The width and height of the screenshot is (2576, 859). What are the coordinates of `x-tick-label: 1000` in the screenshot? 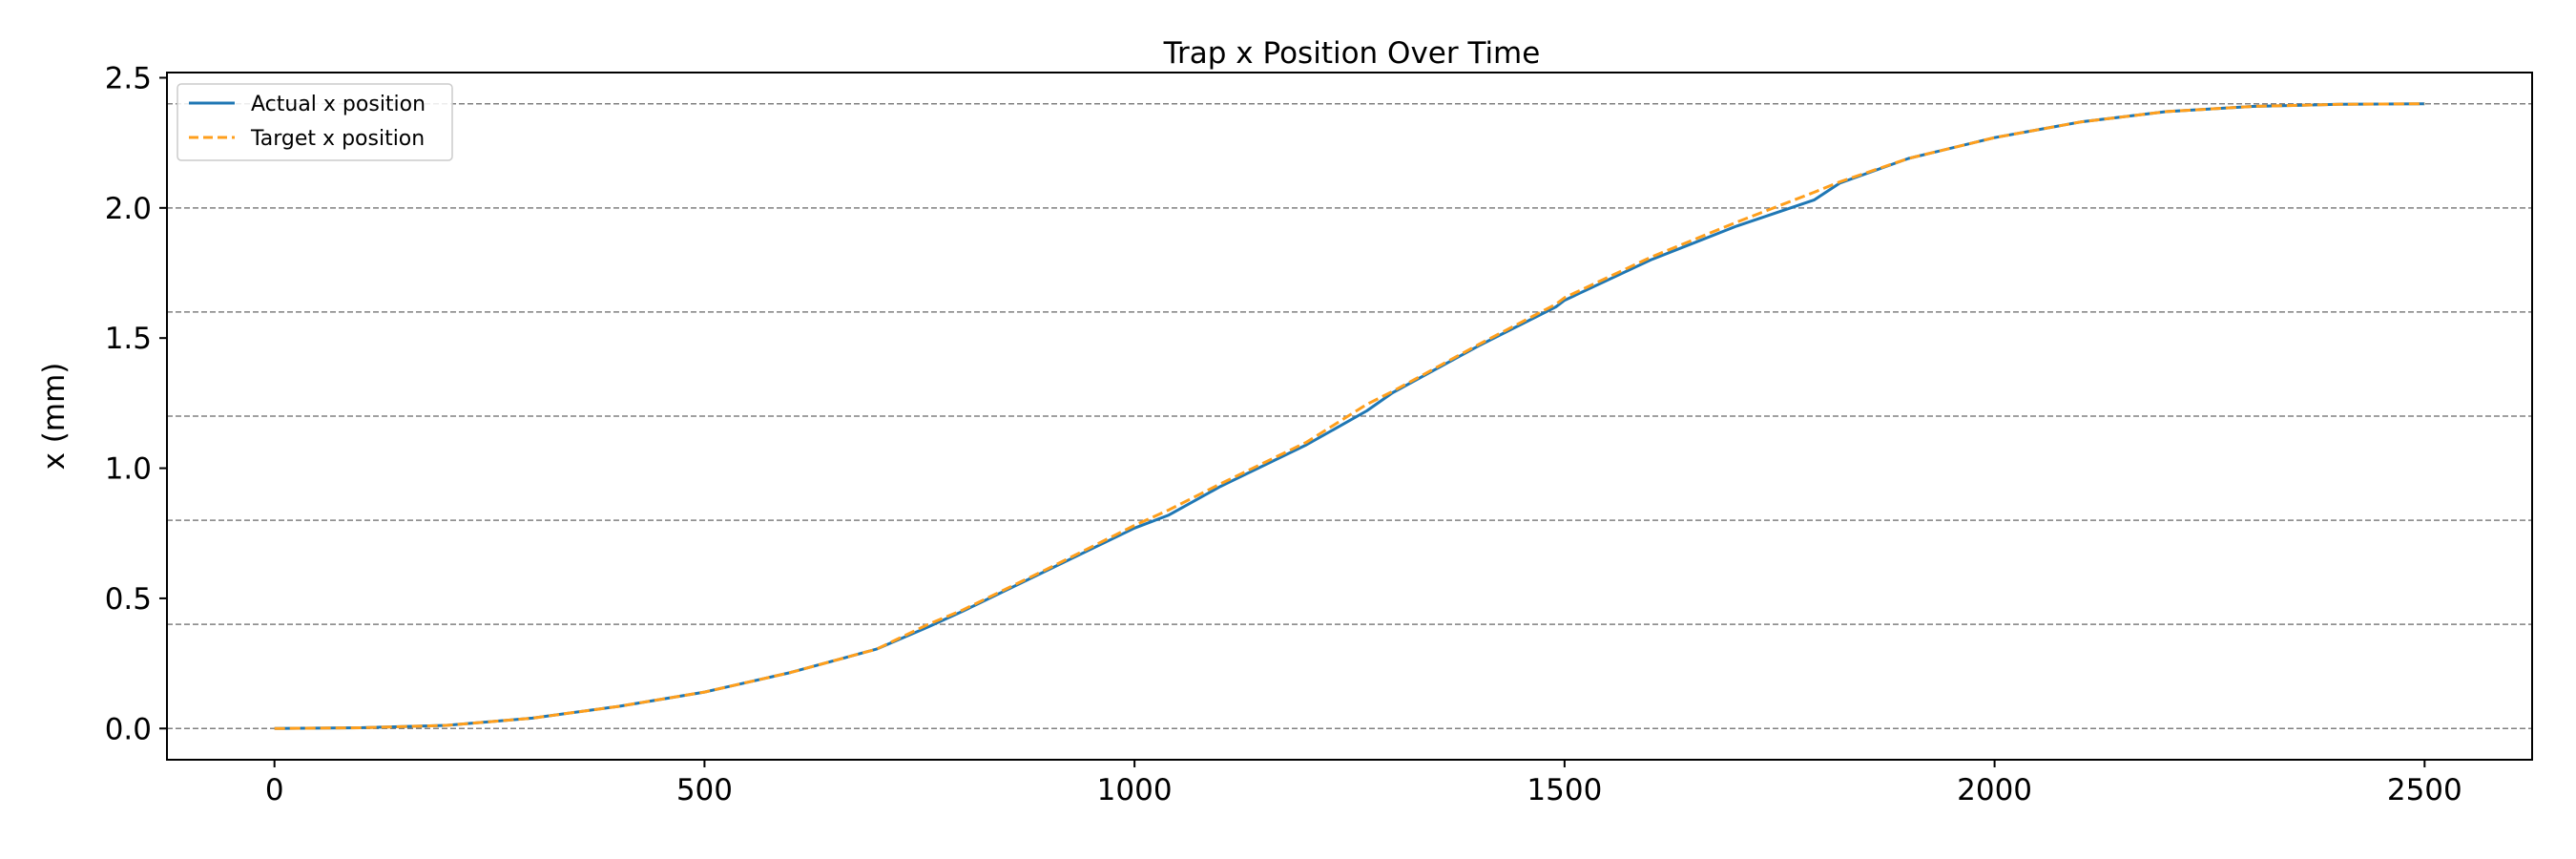 It's located at (1135, 790).